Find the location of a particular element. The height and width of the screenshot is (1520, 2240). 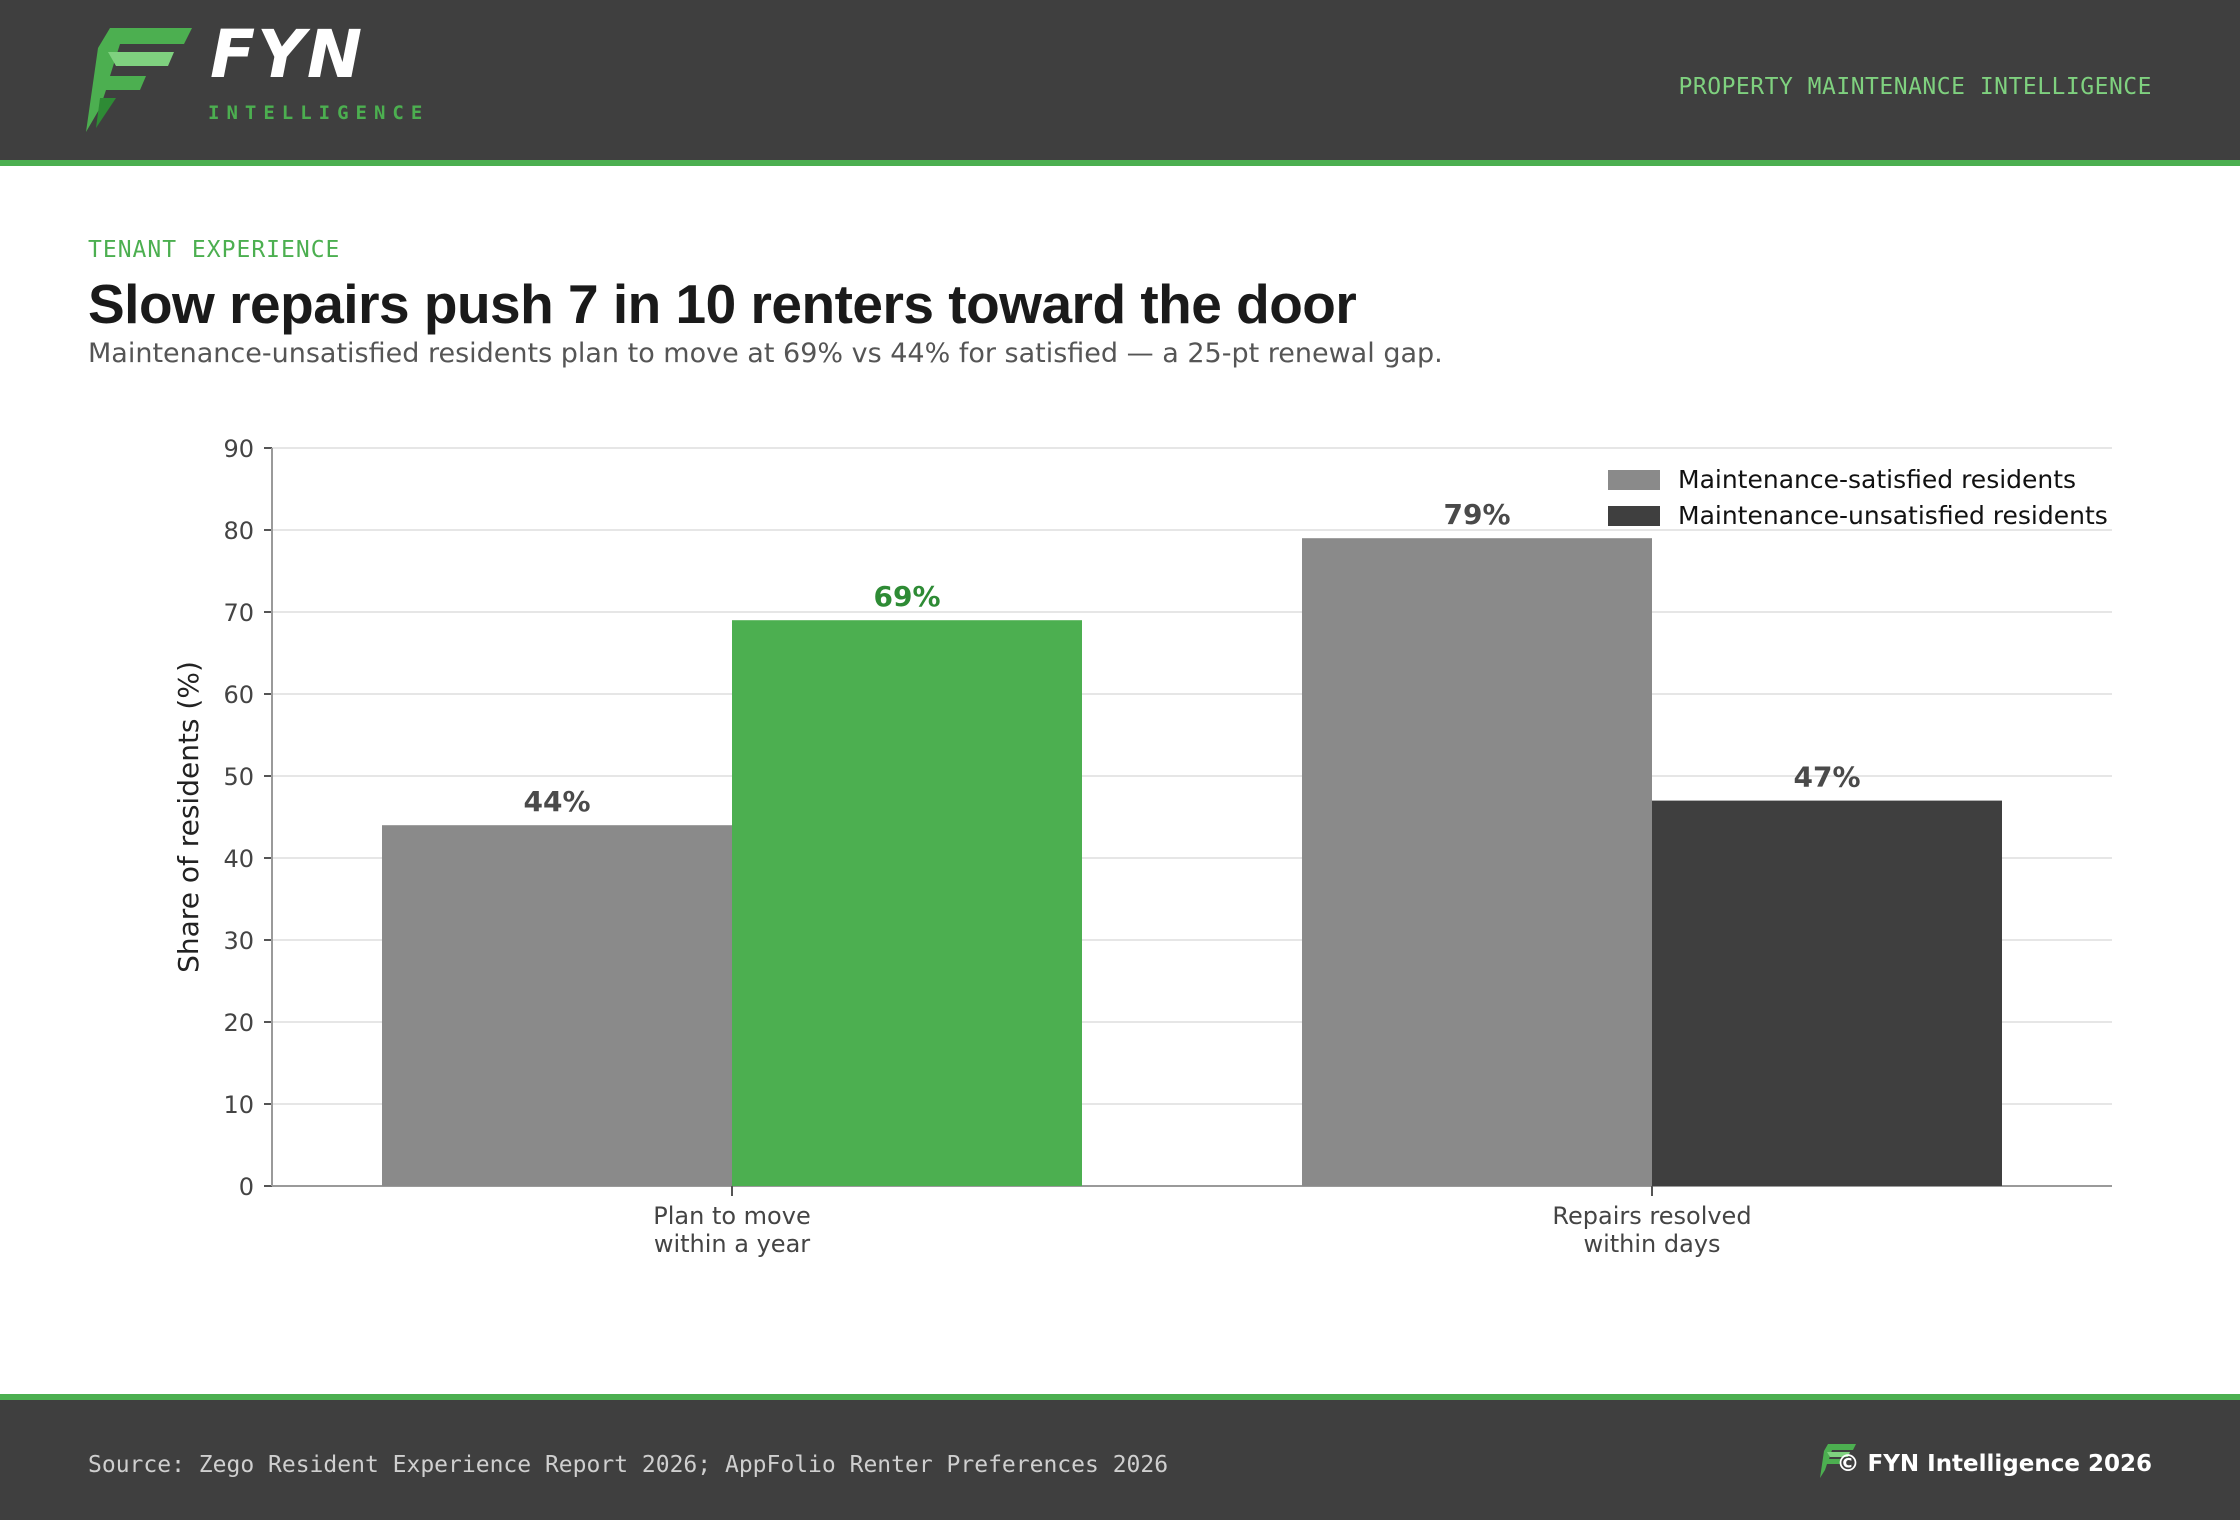

y-tick-label: 40 is located at coordinates (238, 859).